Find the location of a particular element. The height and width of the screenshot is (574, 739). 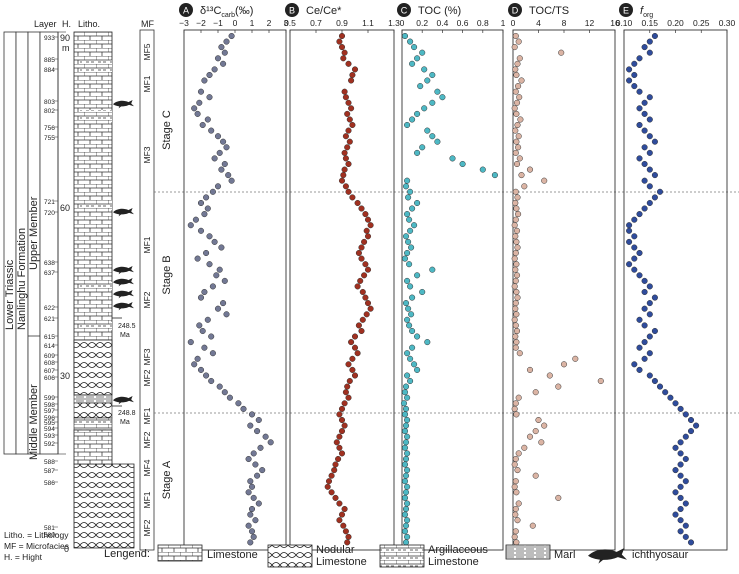

age-marker-2-unit: Ma is located at coordinates (125, 422).